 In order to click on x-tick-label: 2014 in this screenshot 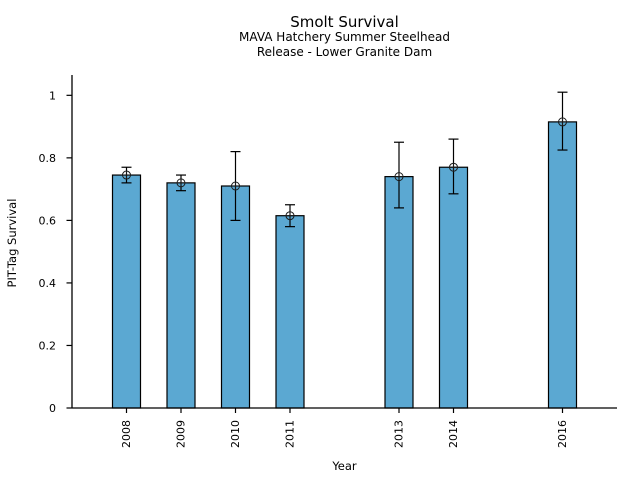, I will do `click(453, 434)`.